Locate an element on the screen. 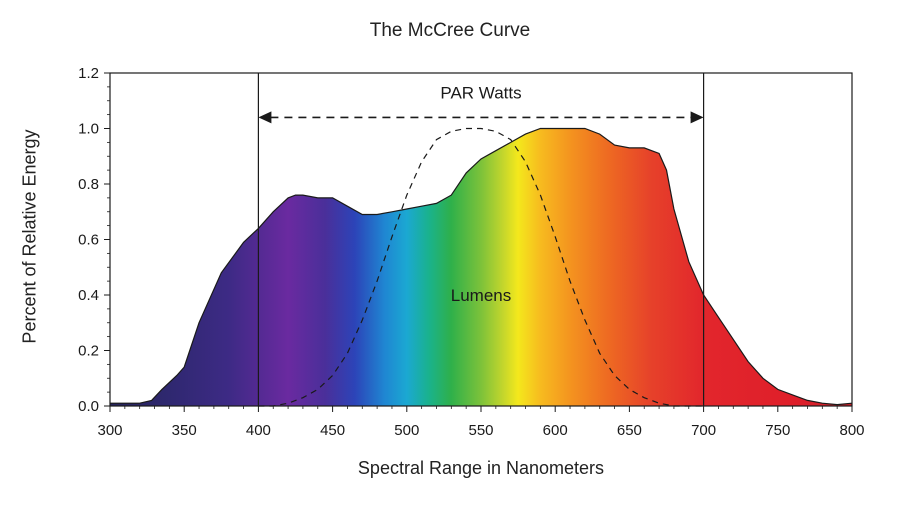 The height and width of the screenshot is (506, 900). y-tick-label: 0.0 is located at coordinates (88, 406).